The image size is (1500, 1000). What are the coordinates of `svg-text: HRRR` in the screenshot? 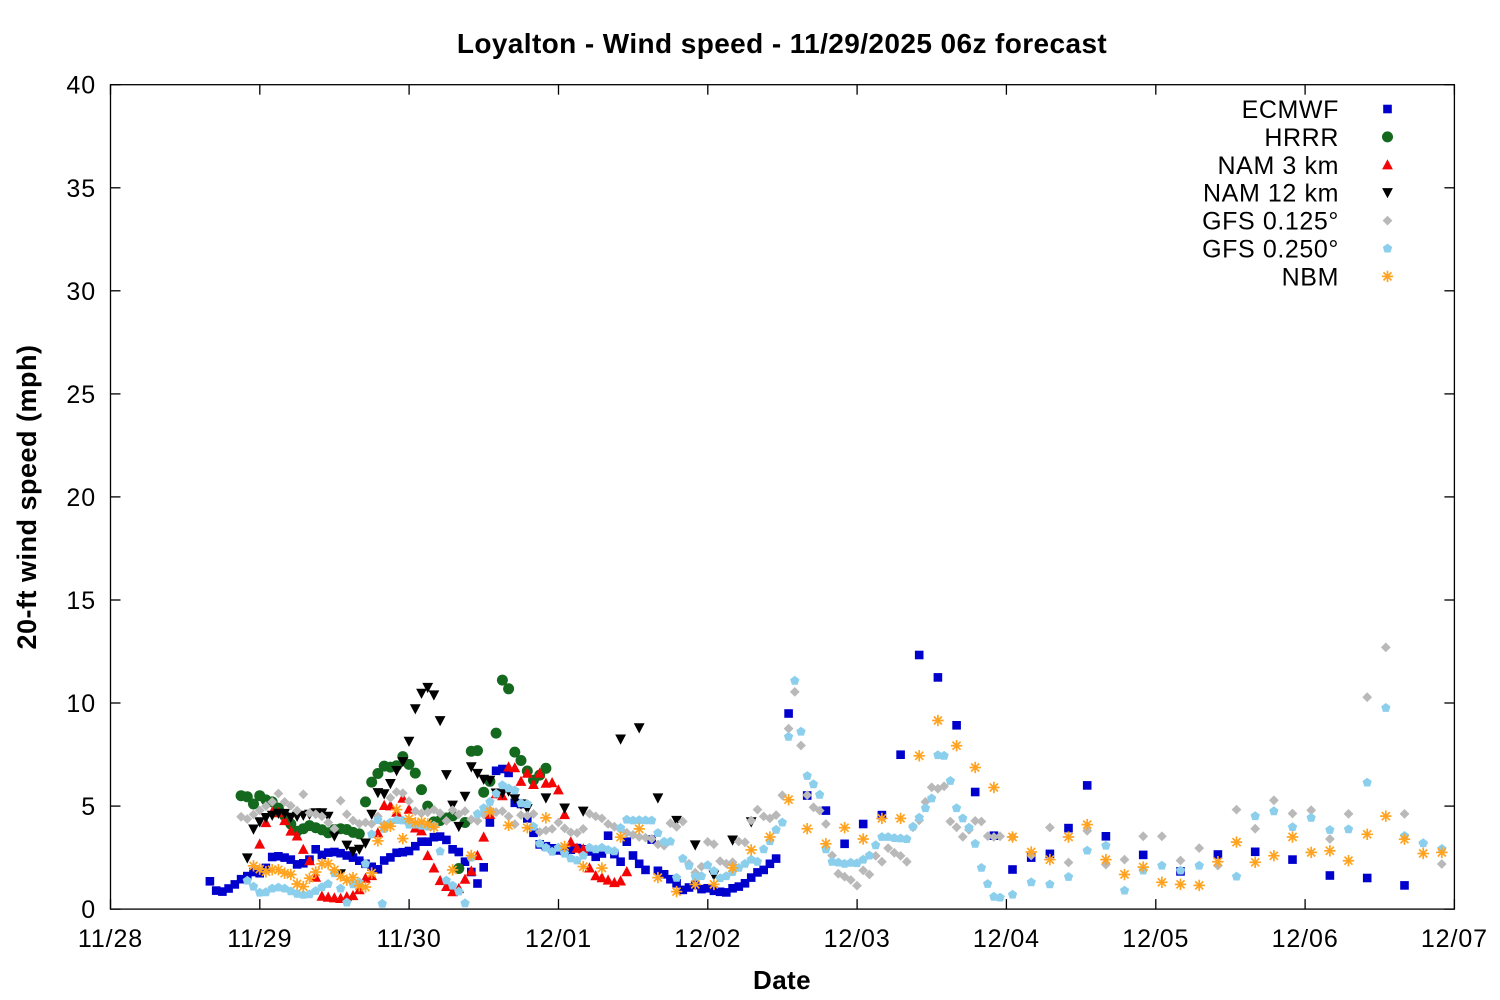 It's located at (1301, 138).